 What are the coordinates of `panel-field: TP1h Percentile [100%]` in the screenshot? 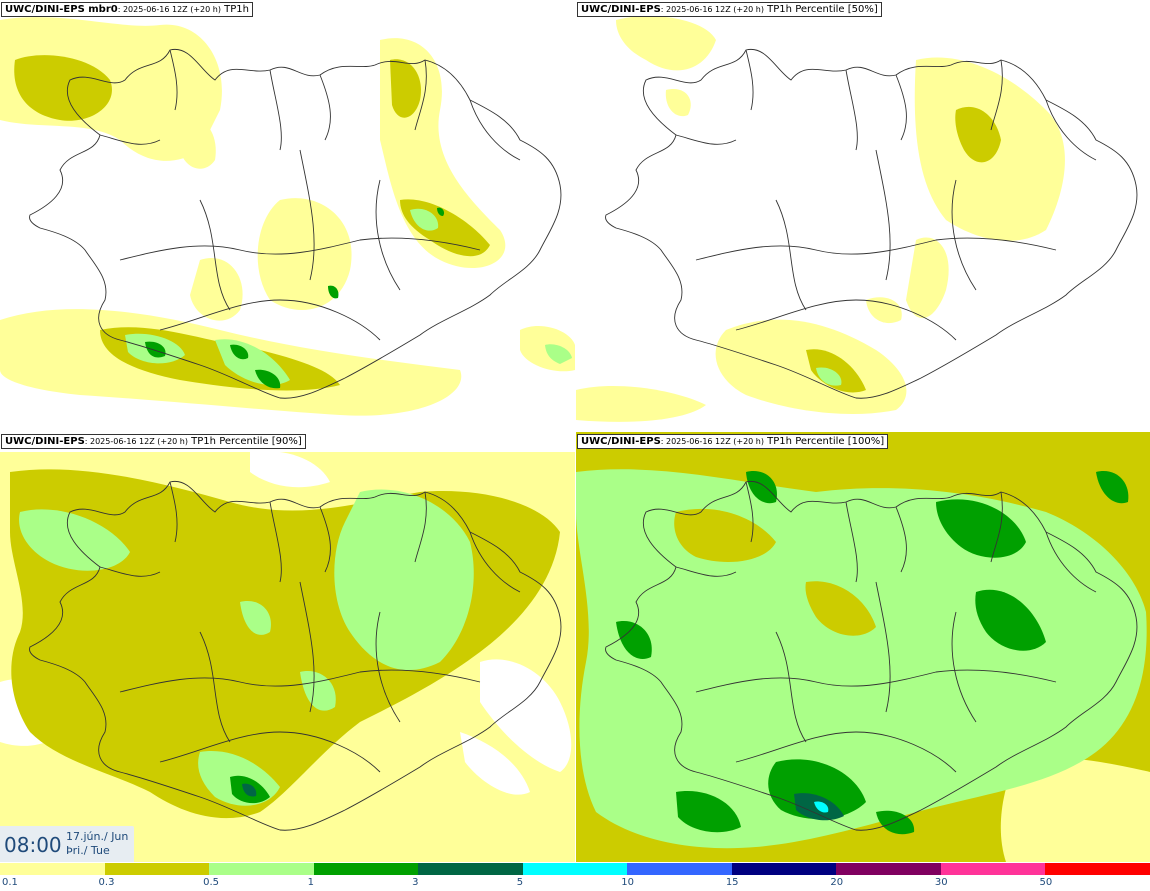 It's located at (826, 441).